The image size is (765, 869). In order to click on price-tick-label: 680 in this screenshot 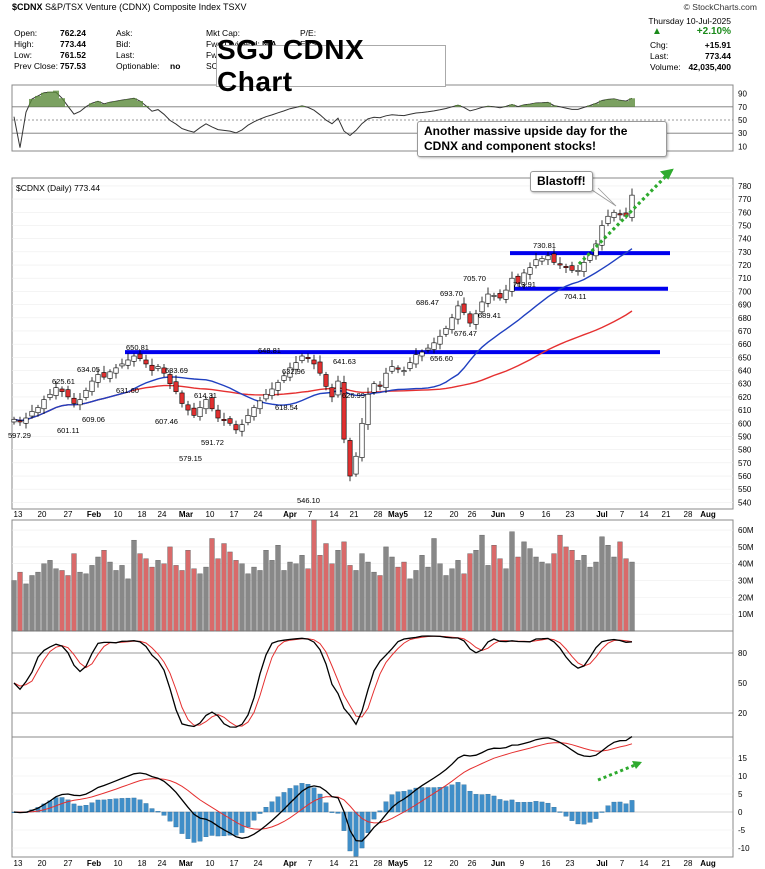, I will do `click(745, 318)`.